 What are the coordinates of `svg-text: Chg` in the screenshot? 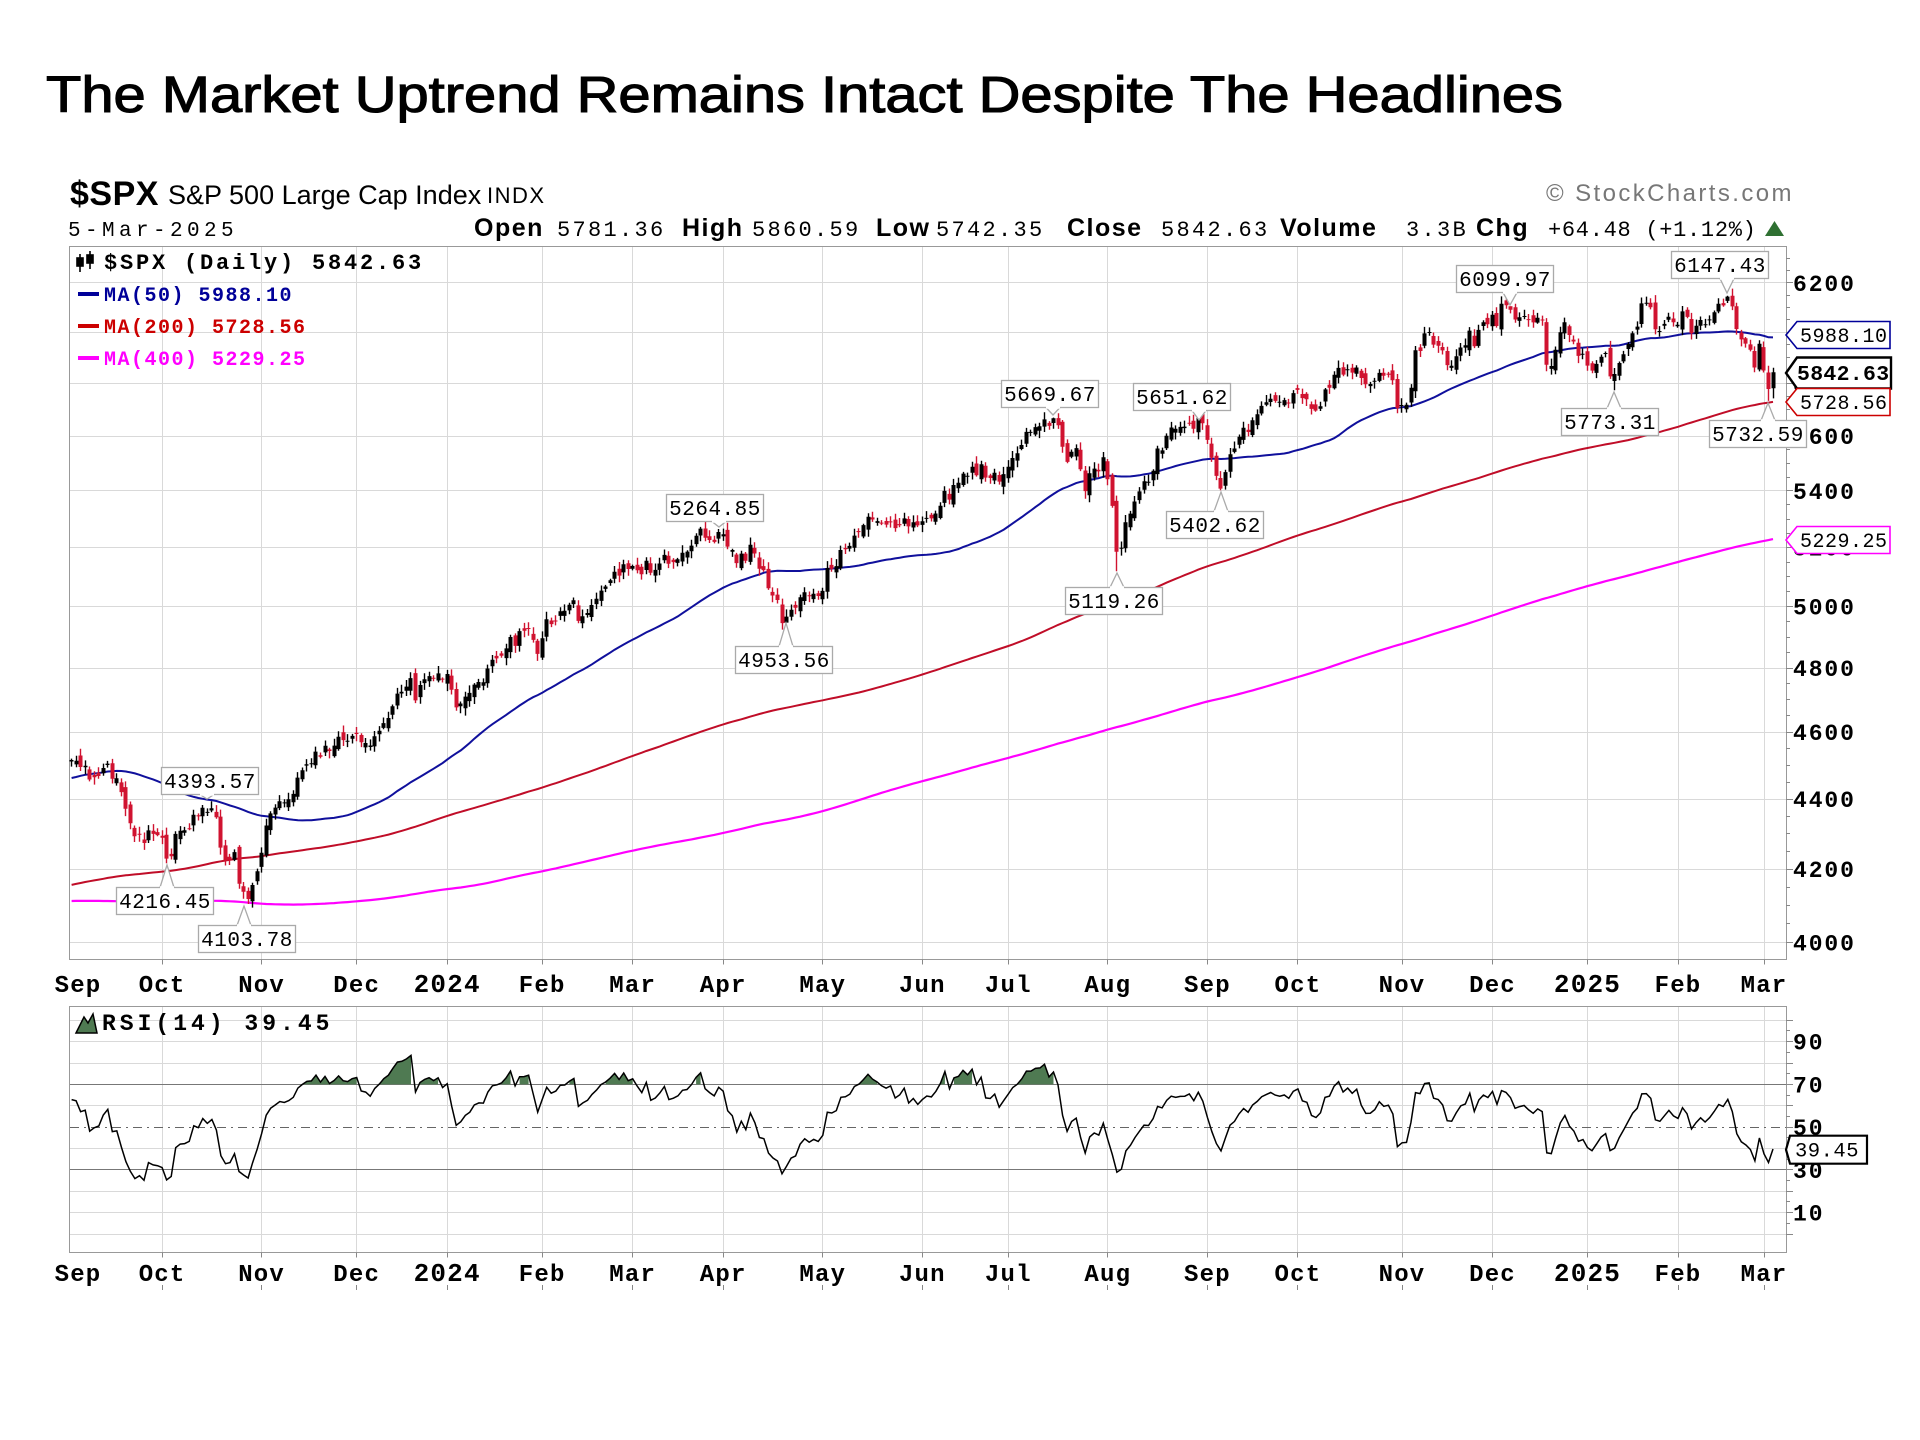 It's located at (1502, 228).